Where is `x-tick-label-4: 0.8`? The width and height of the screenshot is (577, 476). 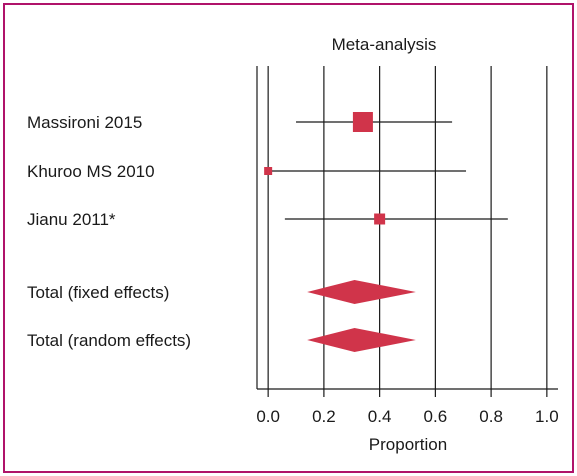 x-tick-label-4: 0.8 is located at coordinates (491, 416).